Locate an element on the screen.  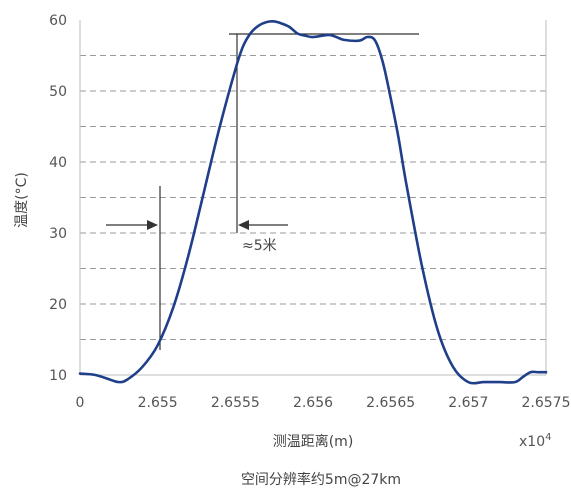
x-axis-title: 测温距离(m) is located at coordinates (313, 441).